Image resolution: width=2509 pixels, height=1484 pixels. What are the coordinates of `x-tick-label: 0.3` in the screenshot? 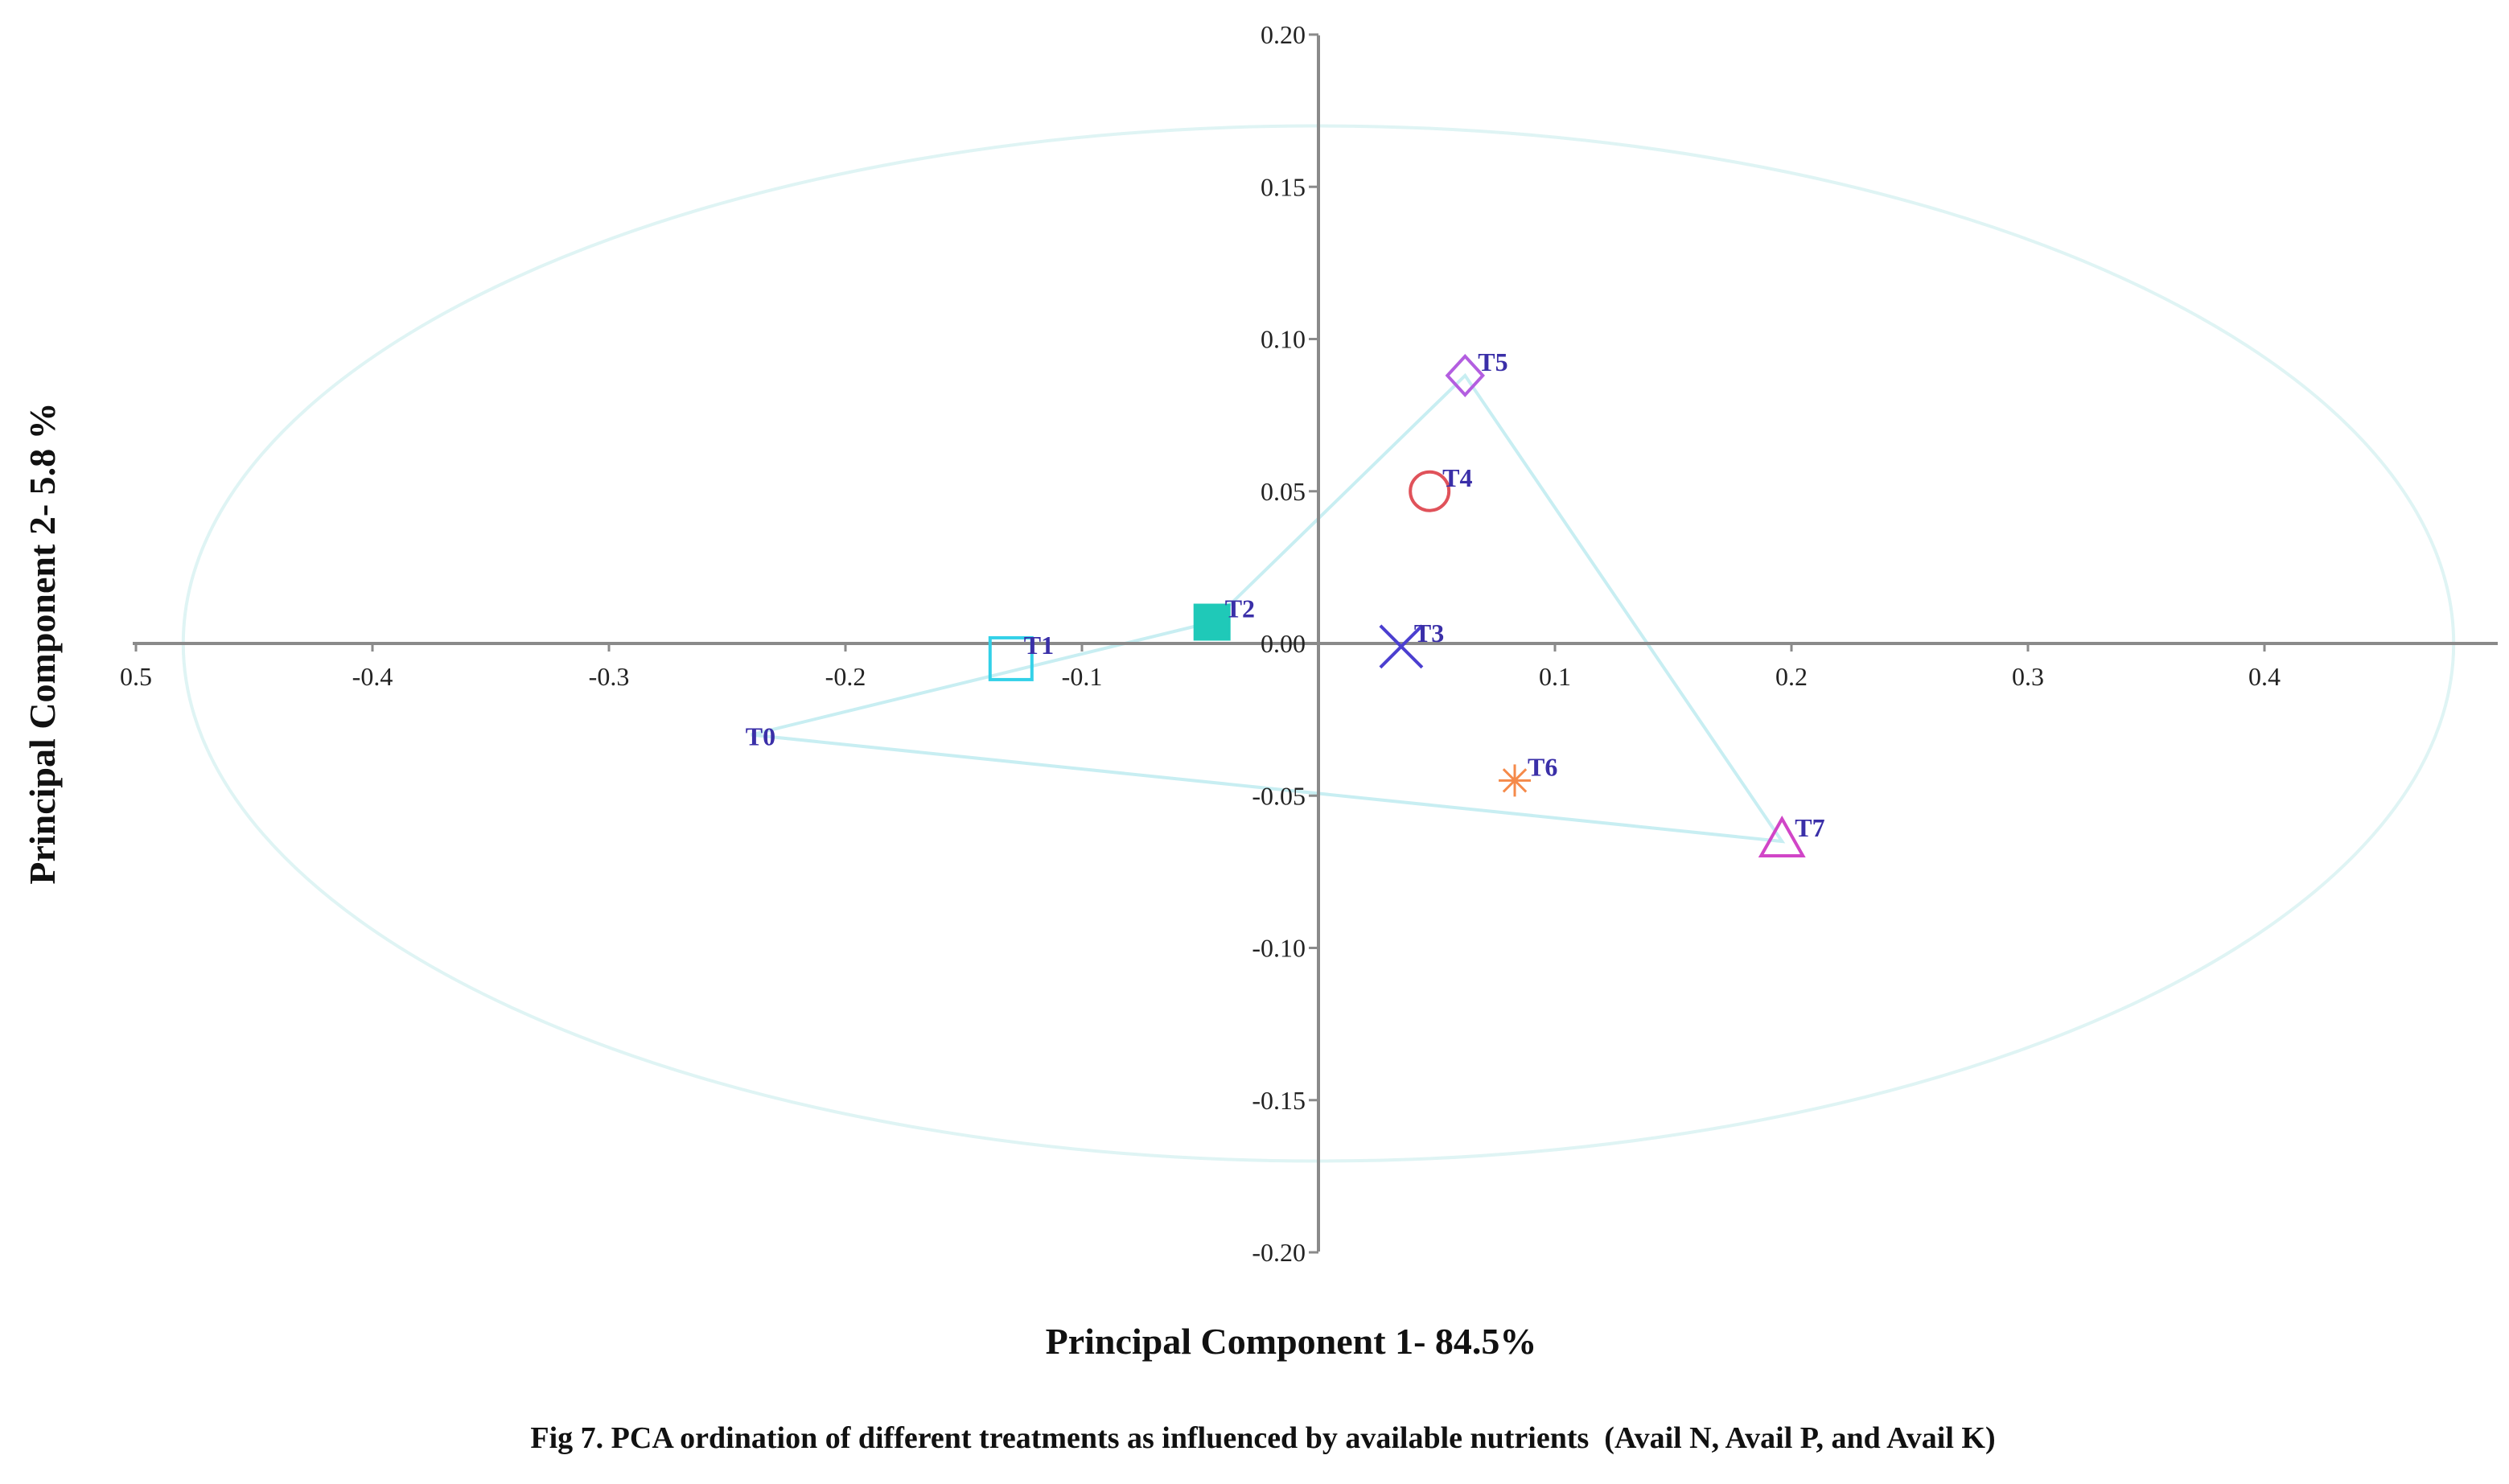 It's located at (2028, 676).